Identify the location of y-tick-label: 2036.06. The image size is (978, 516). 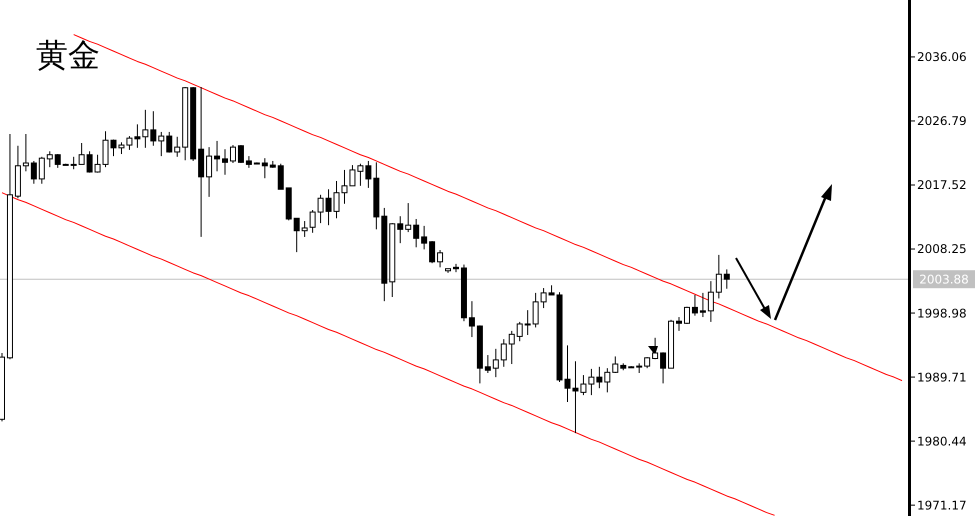
(942, 57).